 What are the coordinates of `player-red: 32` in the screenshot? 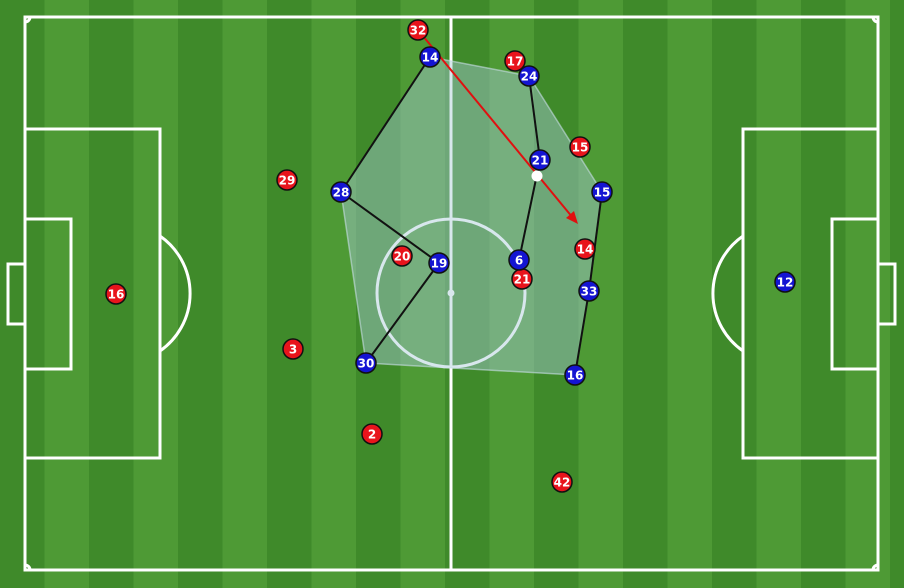 It's located at (418, 30).